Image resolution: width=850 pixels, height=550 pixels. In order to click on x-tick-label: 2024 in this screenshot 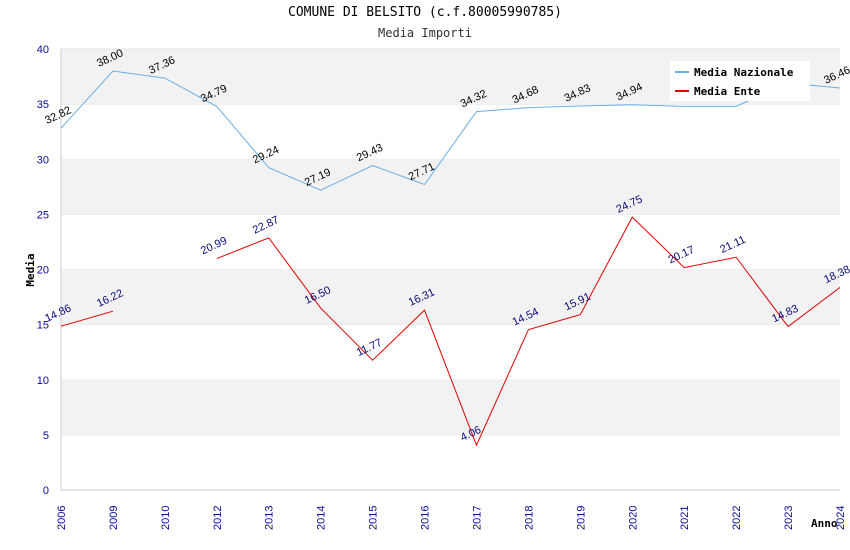, I will do `click(841, 518)`.